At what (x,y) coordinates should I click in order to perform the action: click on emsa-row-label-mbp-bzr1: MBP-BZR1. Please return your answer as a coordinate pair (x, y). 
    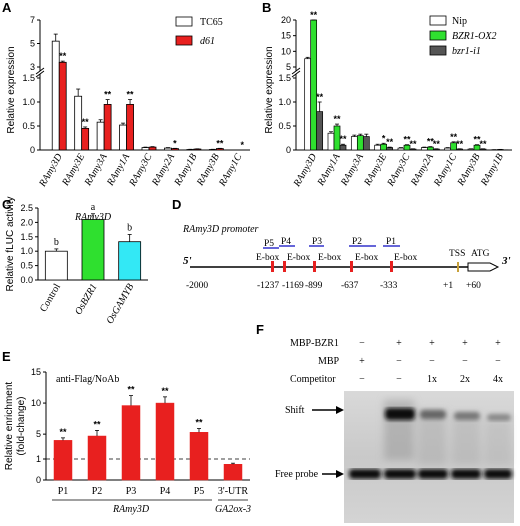
    Looking at the image, I should click on (314, 343).